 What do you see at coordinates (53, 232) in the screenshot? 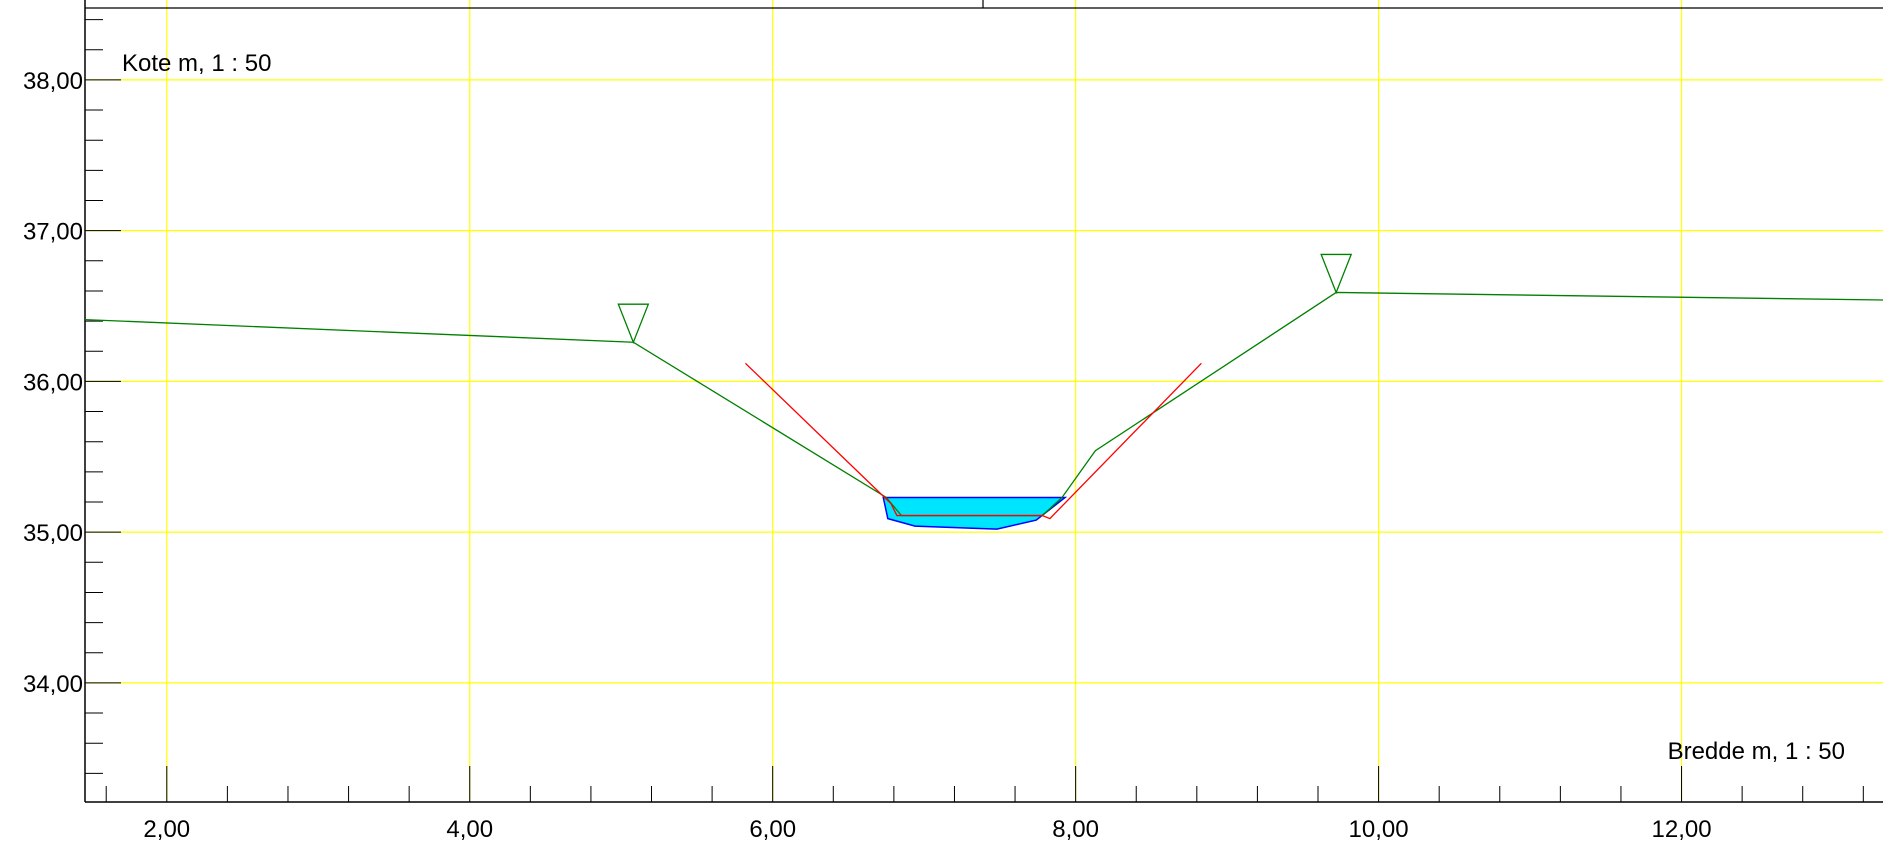
I see `y-tick-label-3: 37,00` at bounding box center [53, 232].